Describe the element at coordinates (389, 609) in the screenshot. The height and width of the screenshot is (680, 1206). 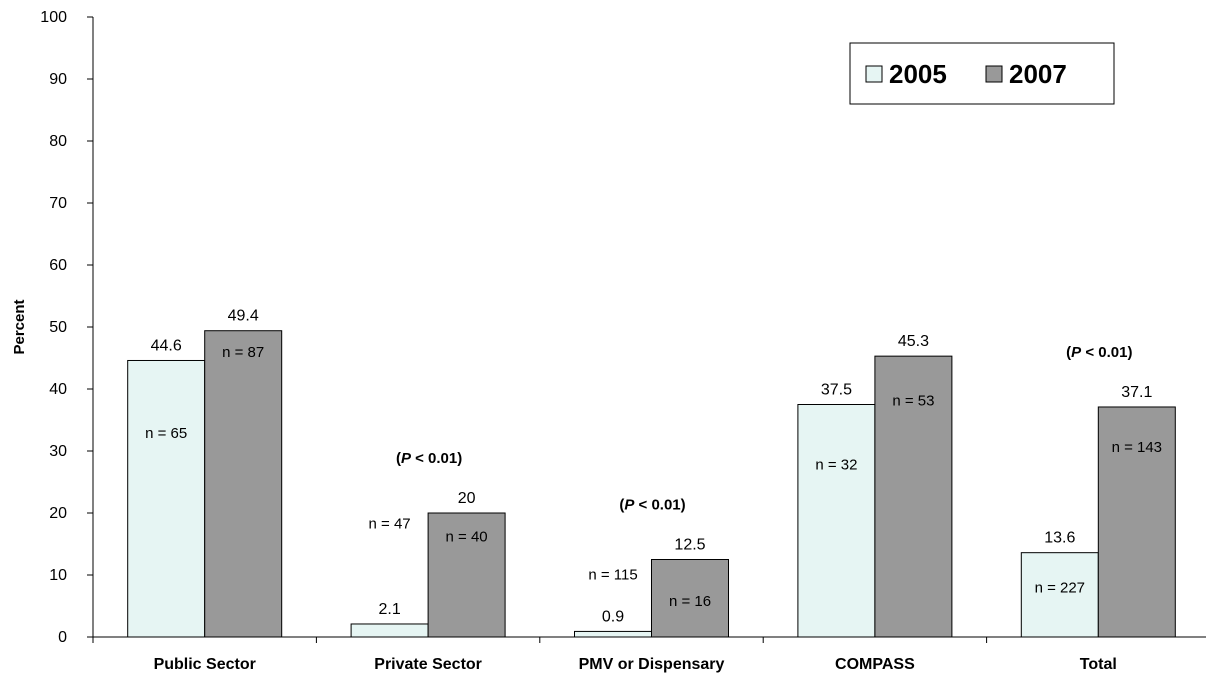
I see `value-label-2005: 2.1` at that location.